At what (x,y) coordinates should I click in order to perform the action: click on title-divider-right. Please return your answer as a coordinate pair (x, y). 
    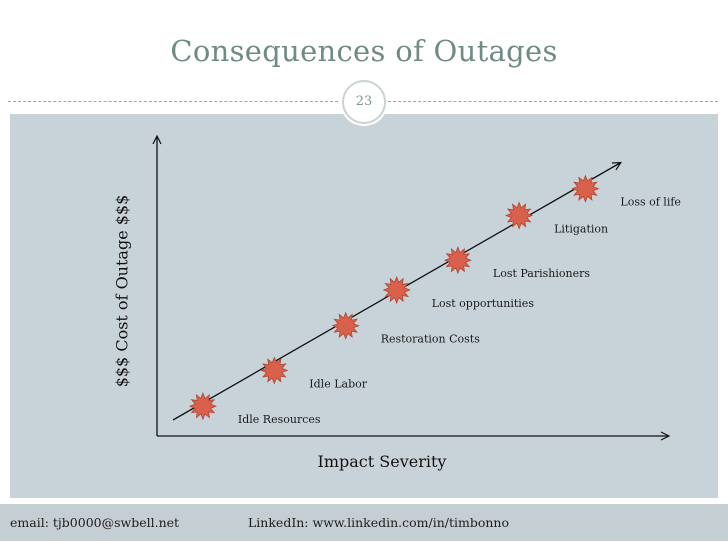
    Looking at the image, I should click on (553, 101).